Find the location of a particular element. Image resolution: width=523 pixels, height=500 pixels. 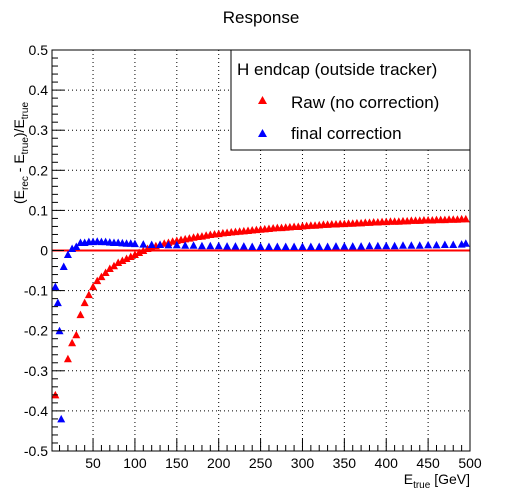

x-tick-label: 400 is located at coordinates (387, 463).